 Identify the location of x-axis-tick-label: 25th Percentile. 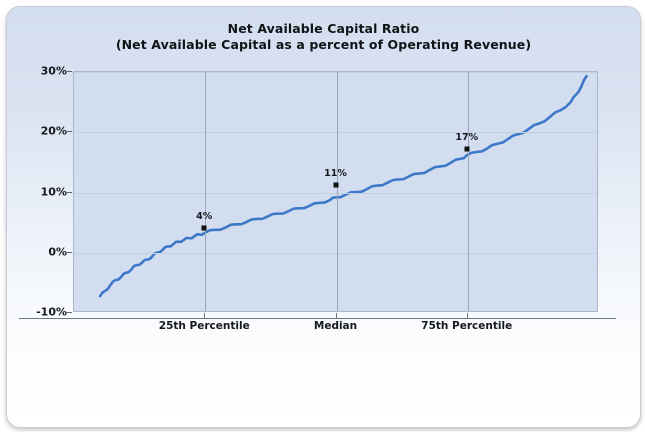
(204, 326).